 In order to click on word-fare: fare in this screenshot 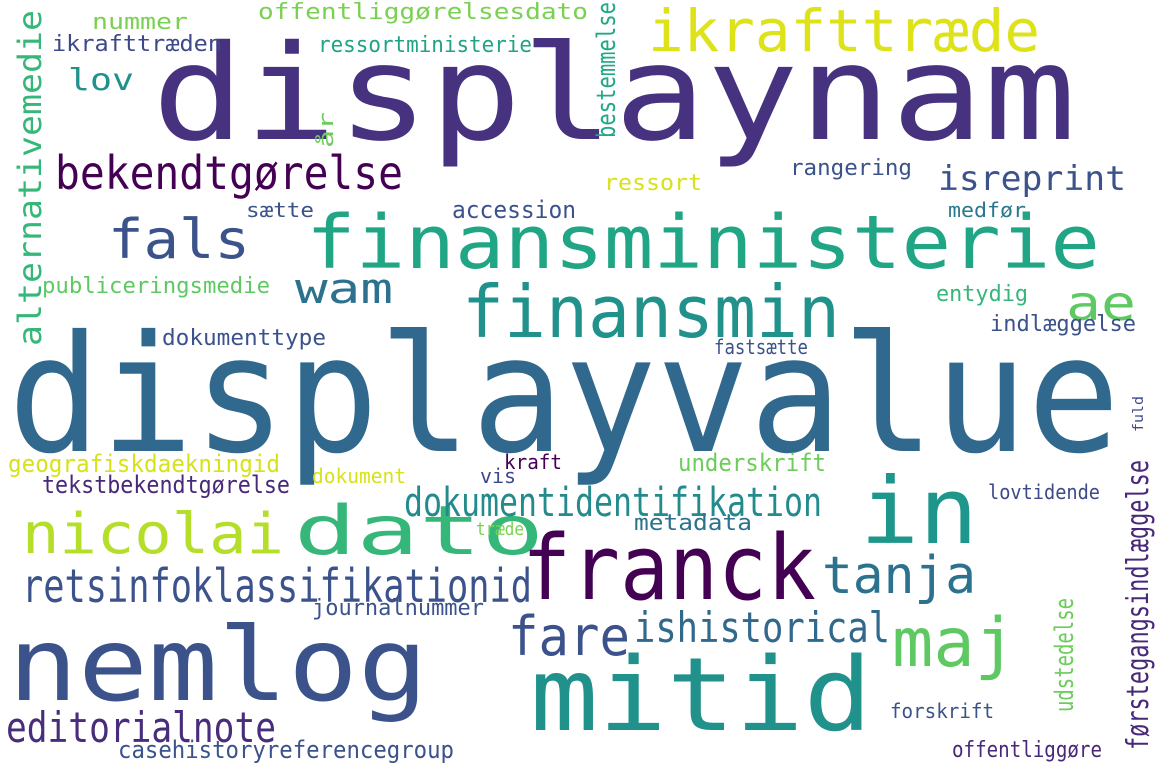, I will do `click(569, 636)`.